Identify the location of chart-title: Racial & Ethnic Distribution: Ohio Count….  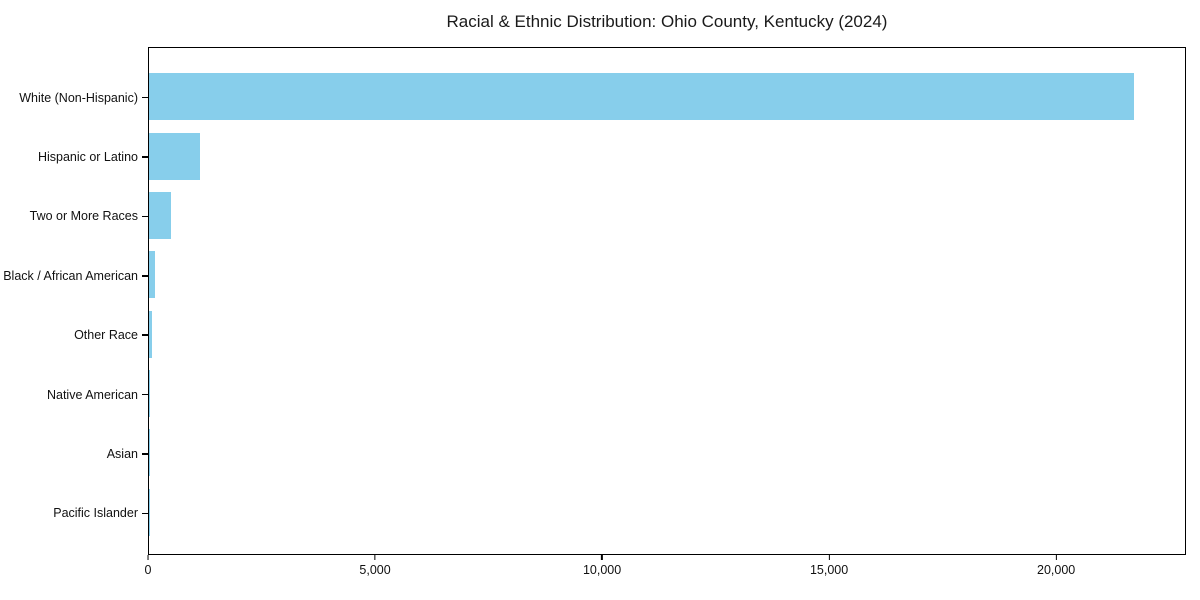
(667, 21).